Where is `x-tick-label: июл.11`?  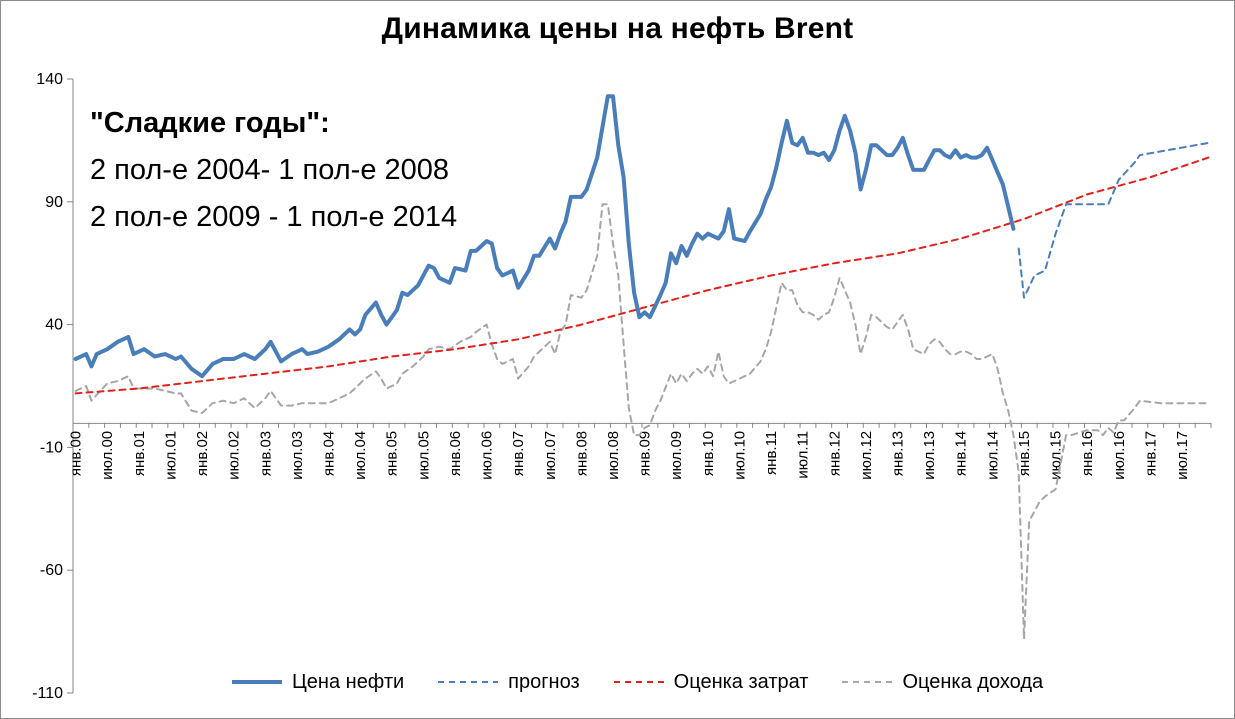
x-tick-label: июл.11 is located at coordinates (803, 455).